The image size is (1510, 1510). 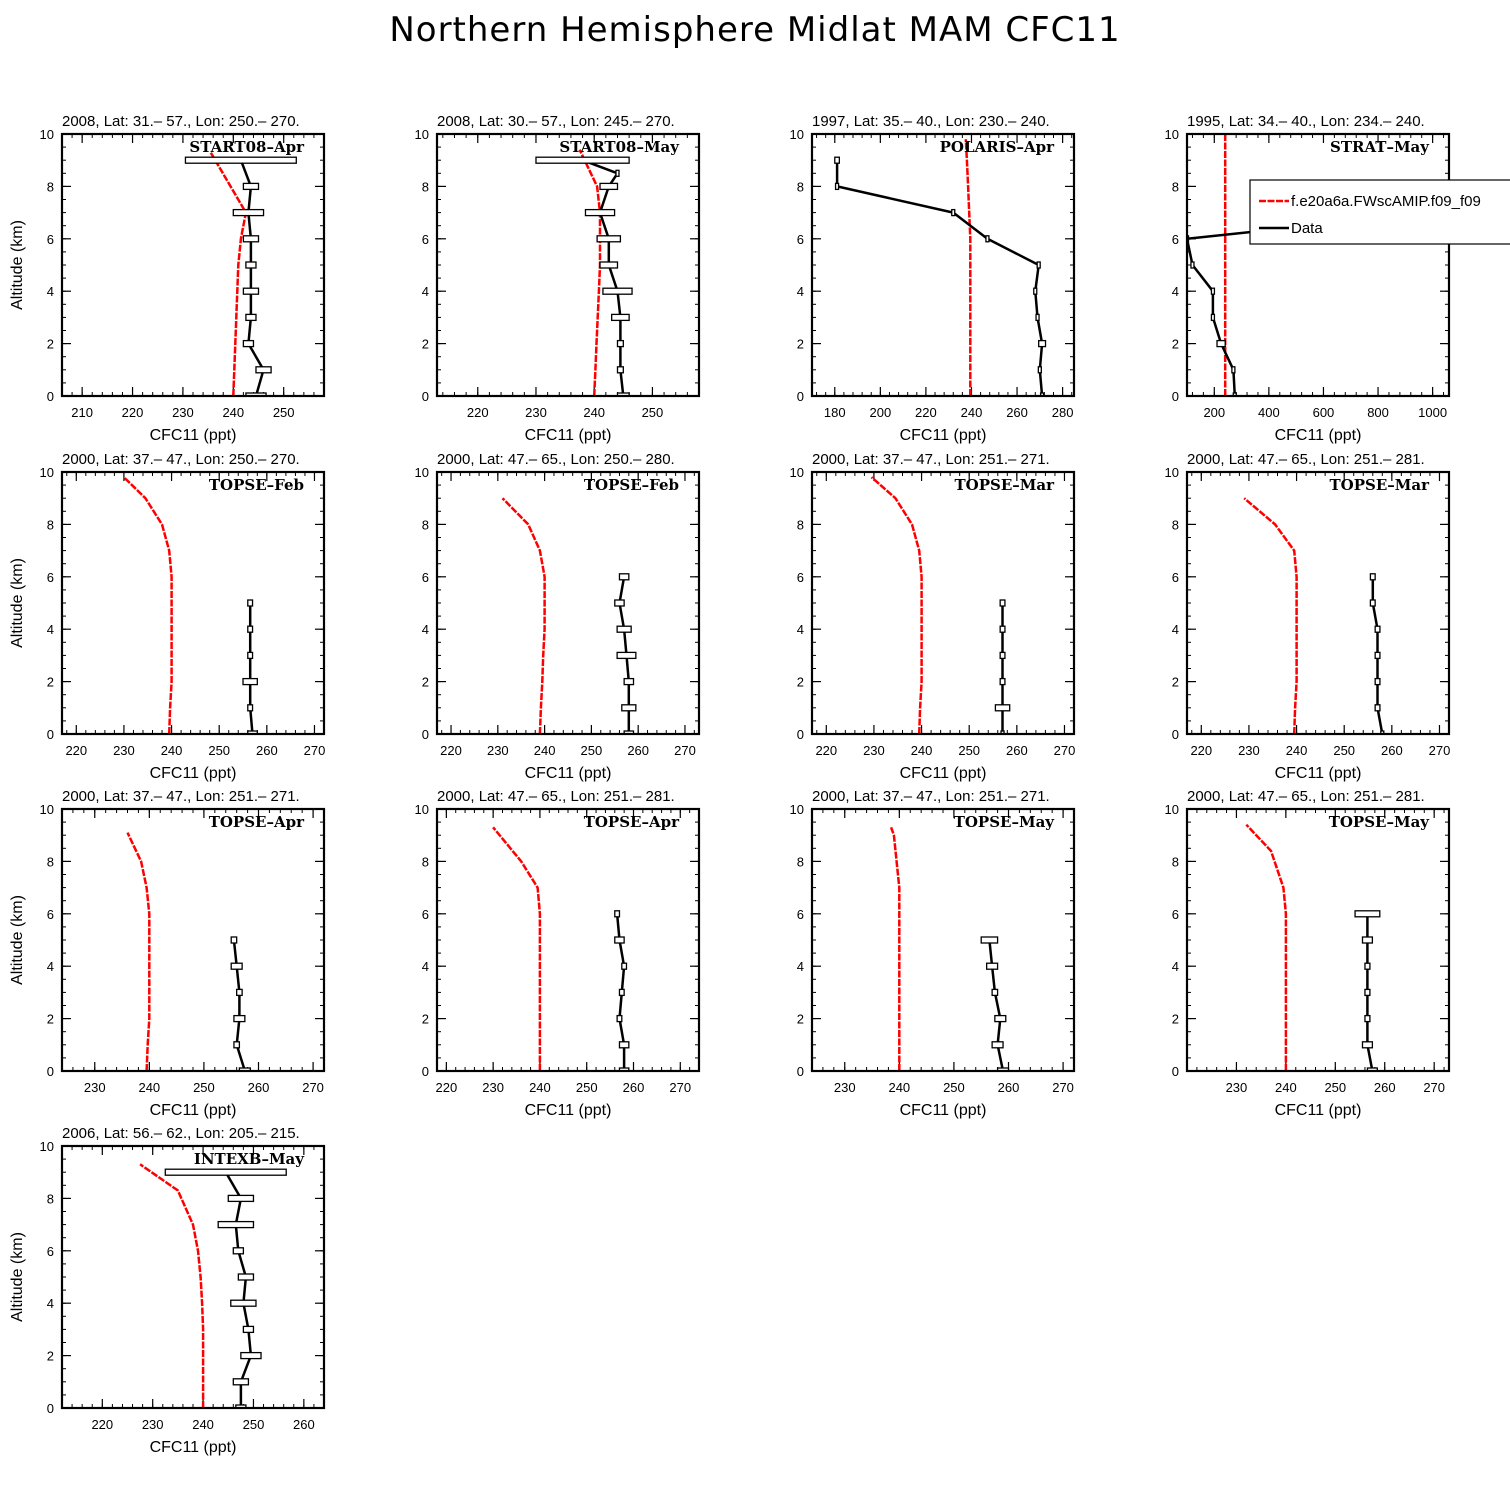 I want to click on campaign-label: TOPSE–Mar, so click(x=1380, y=485).